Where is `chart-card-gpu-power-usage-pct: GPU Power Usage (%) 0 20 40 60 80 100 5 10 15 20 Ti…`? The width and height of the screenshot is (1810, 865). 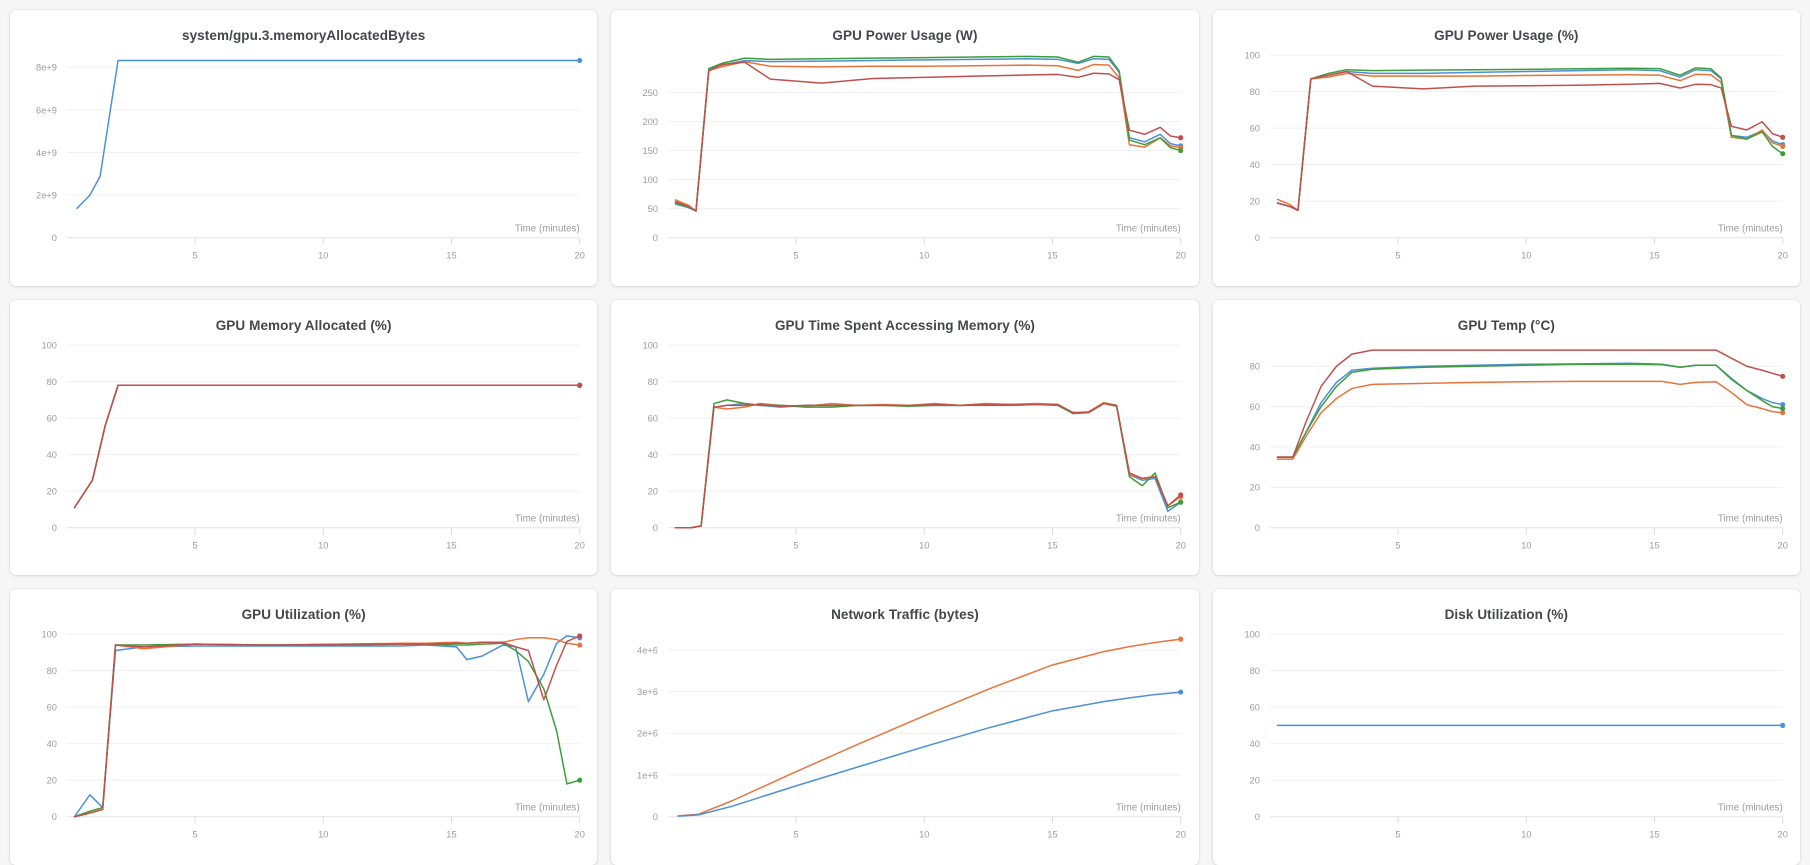
chart-card-gpu-power-usage-pct: GPU Power Usage (%) 0 20 40 60 80 100 5 10 15 20 Ti… is located at coordinates (1506, 148).